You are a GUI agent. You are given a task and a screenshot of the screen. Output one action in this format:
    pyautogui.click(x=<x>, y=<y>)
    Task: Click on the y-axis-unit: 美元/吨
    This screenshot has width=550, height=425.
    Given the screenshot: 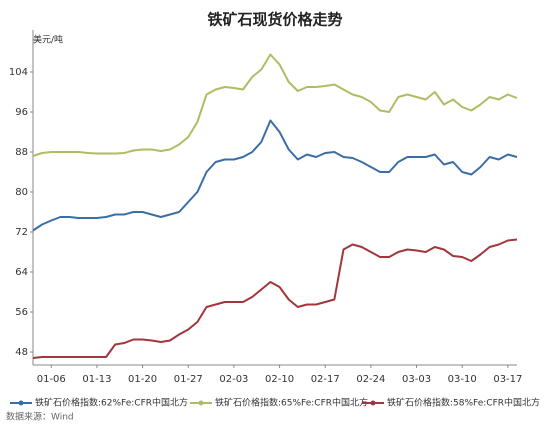 What is the action you would take?
    pyautogui.click(x=48, y=40)
    